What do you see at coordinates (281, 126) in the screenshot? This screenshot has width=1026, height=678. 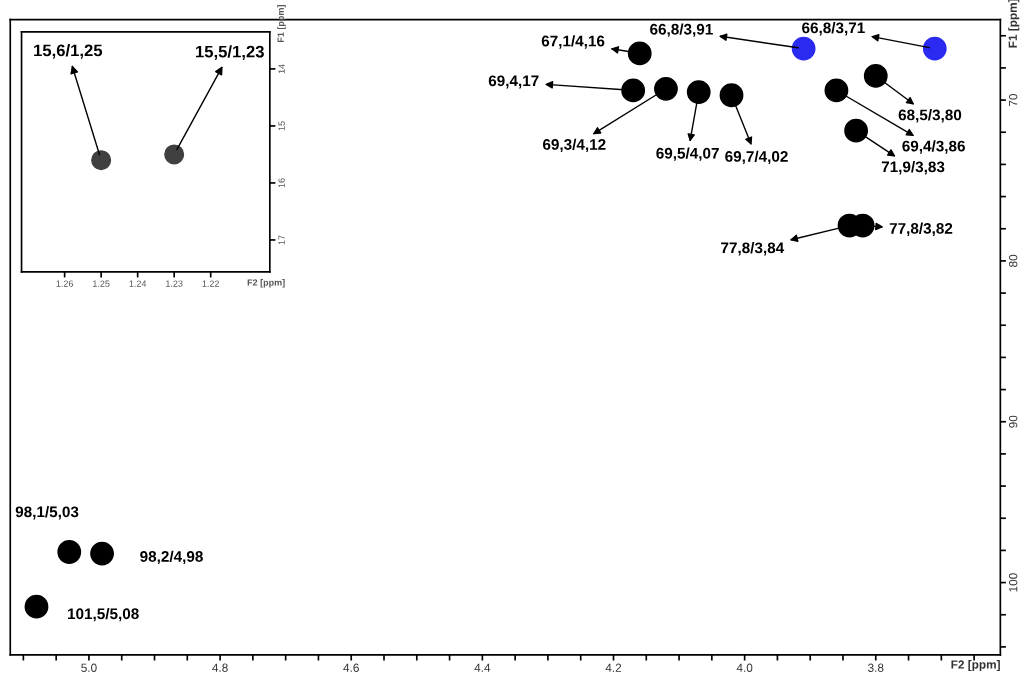 I see `y-tick-label: 15` at bounding box center [281, 126].